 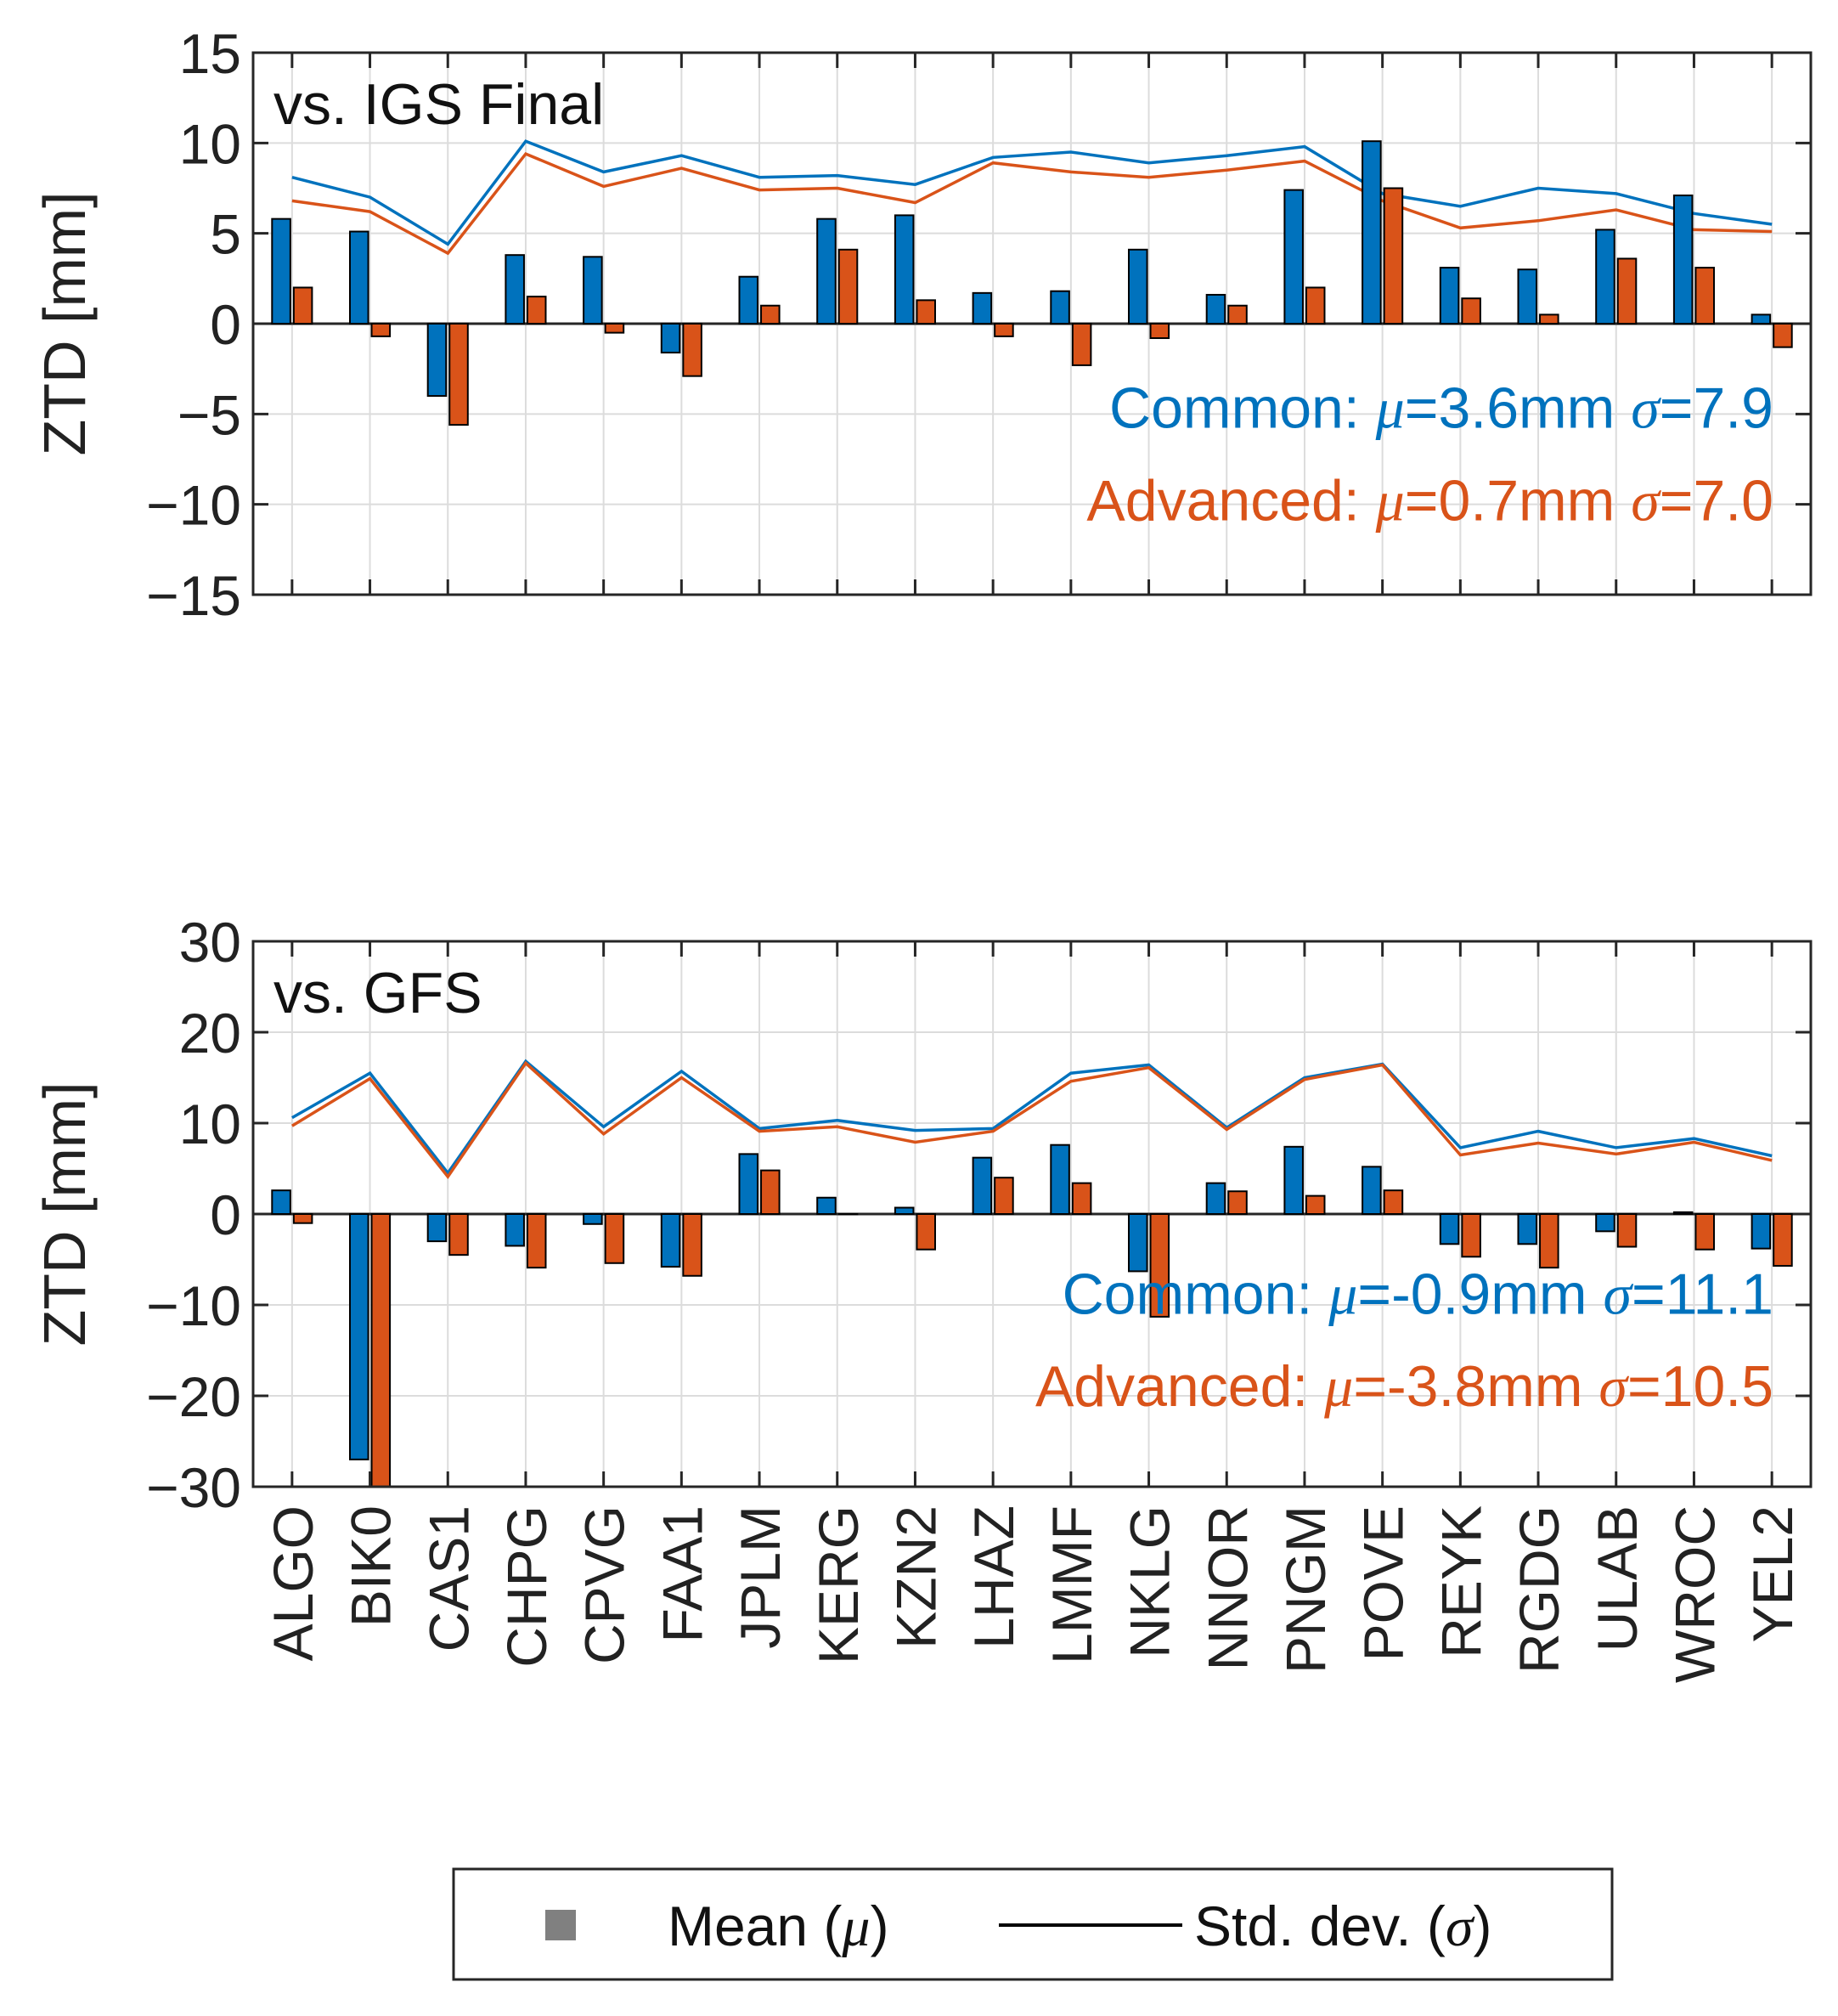 What do you see at coordinates (1081, 344) in the screenshot?
I see `bar-advanced-lmmf` at bounding box center [1081, 344].